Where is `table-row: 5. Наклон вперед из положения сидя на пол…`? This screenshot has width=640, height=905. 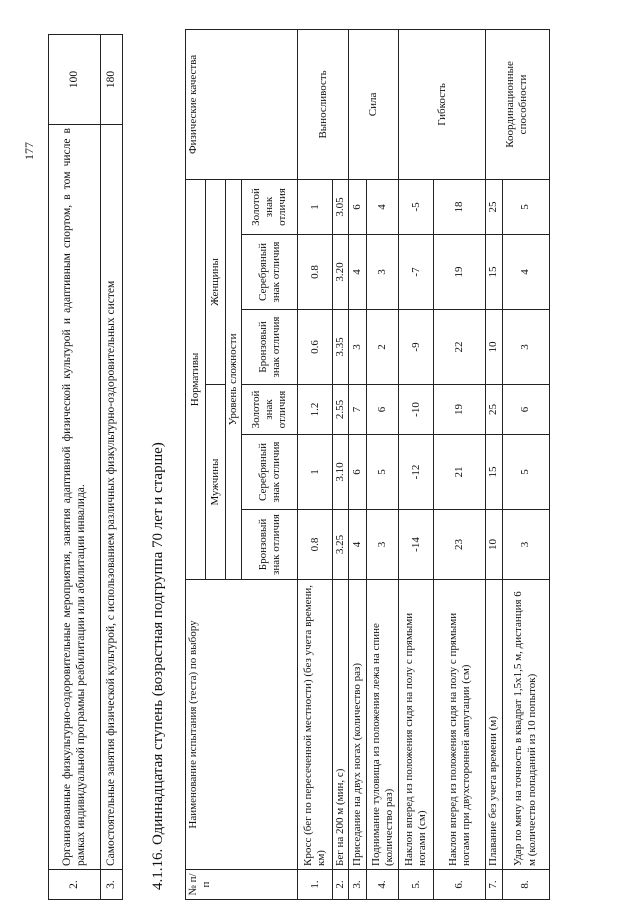 table-row: 5. Наклон вперед из положения сидя на пол… is located at coordinates (442, 464).